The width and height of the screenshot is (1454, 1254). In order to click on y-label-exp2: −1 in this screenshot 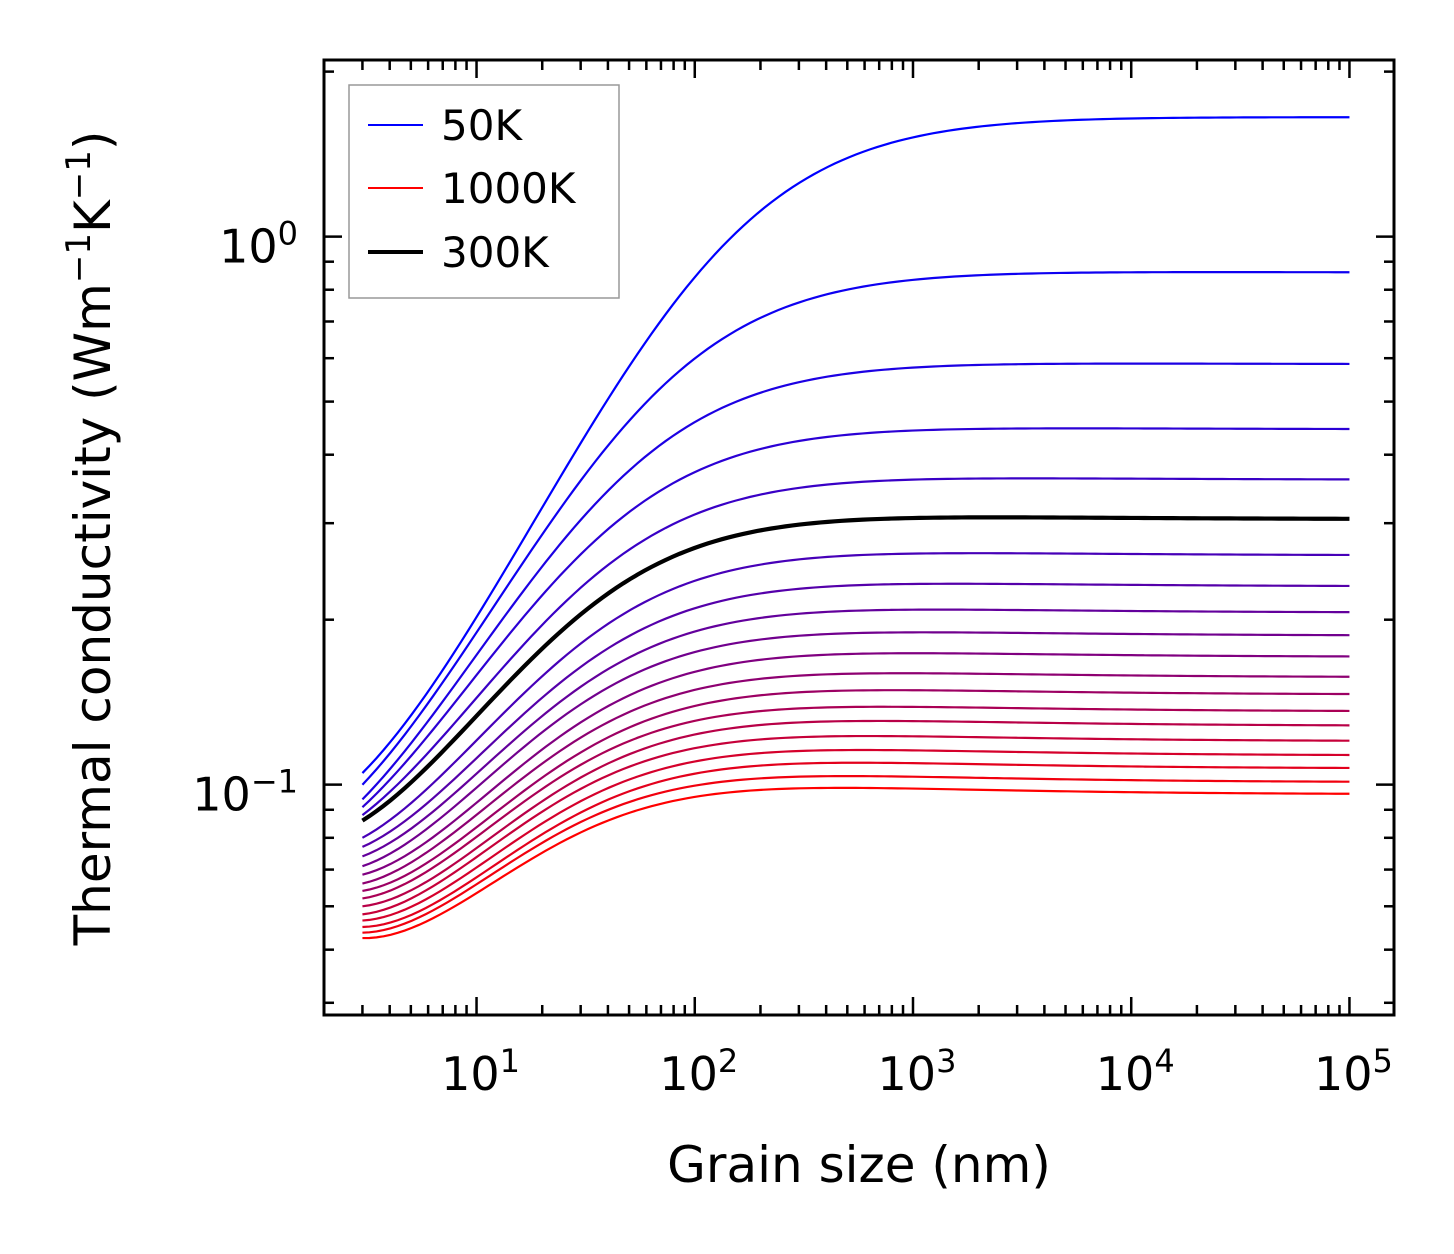, I will do `click(79, 175)`.